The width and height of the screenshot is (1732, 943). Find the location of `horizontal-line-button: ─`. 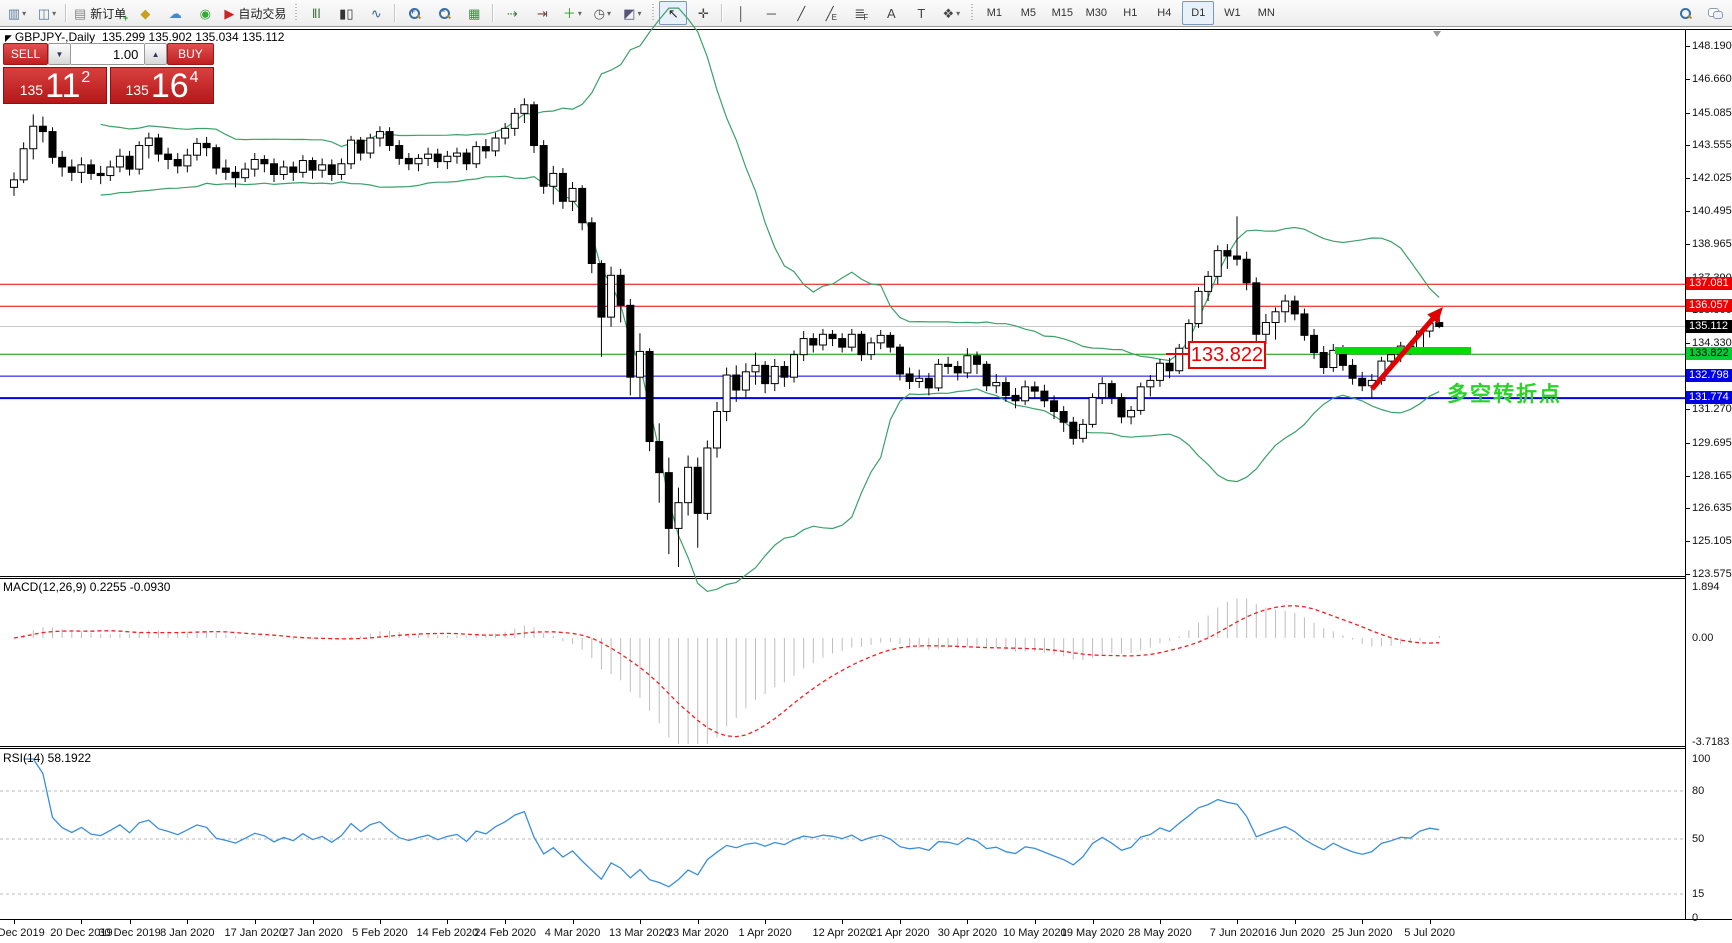

horizontal-line-button: ─ is located at coordinates (771, 13).